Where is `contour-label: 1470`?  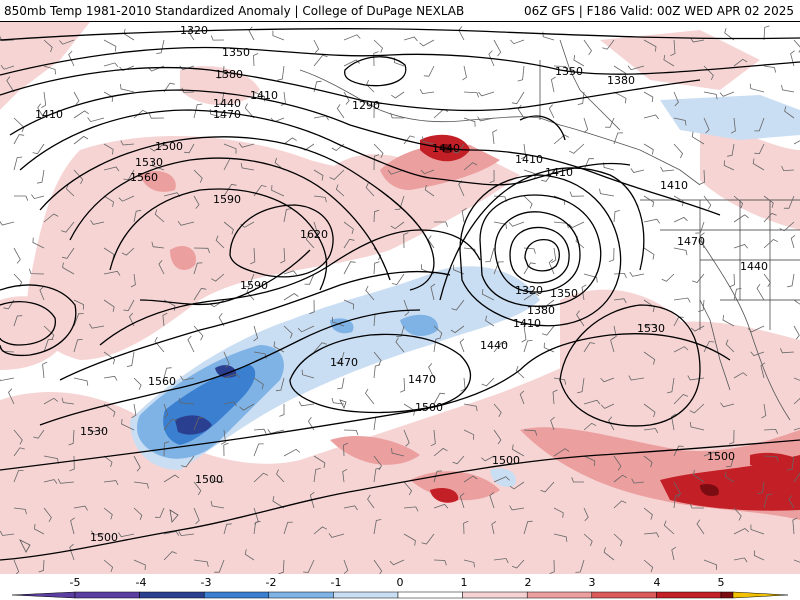 contour-label: 1470 is located at coordinates (691, 241).